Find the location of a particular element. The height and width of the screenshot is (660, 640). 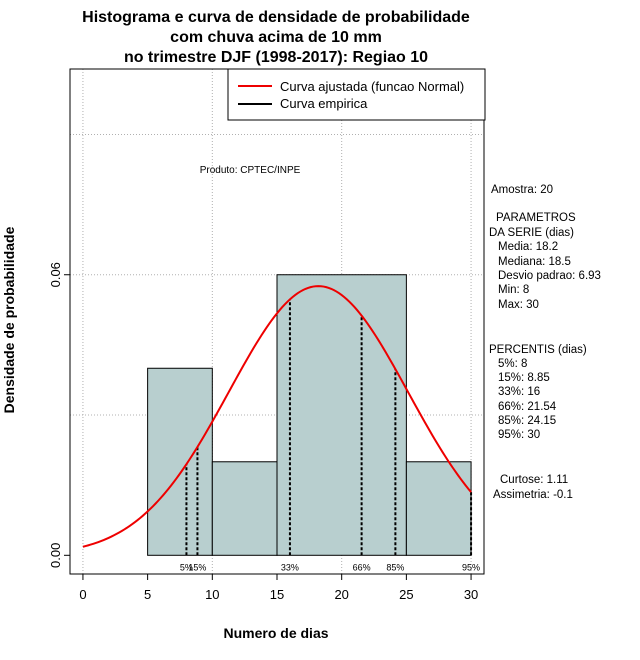

params-title-2: DA SERIE (dias) is located at coordinates (531, 233).